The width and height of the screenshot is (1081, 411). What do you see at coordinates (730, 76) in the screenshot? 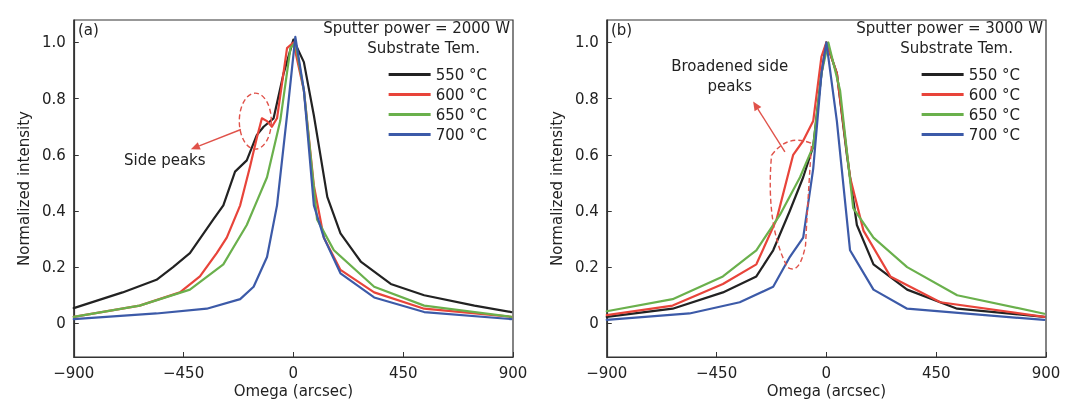
I see `annotation: Broadened side peaks` at bounding box center [730, 76].